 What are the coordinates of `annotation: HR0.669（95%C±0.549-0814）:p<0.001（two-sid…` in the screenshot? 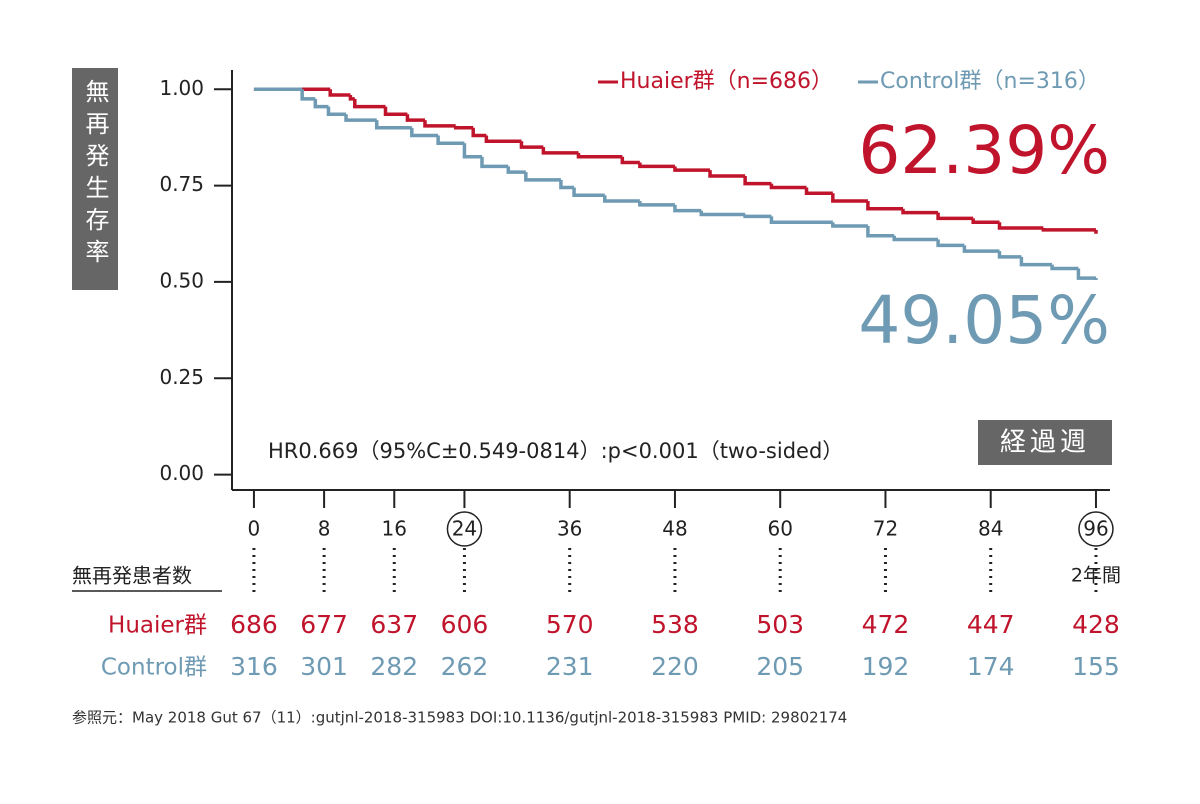 It's located at (555, 451).